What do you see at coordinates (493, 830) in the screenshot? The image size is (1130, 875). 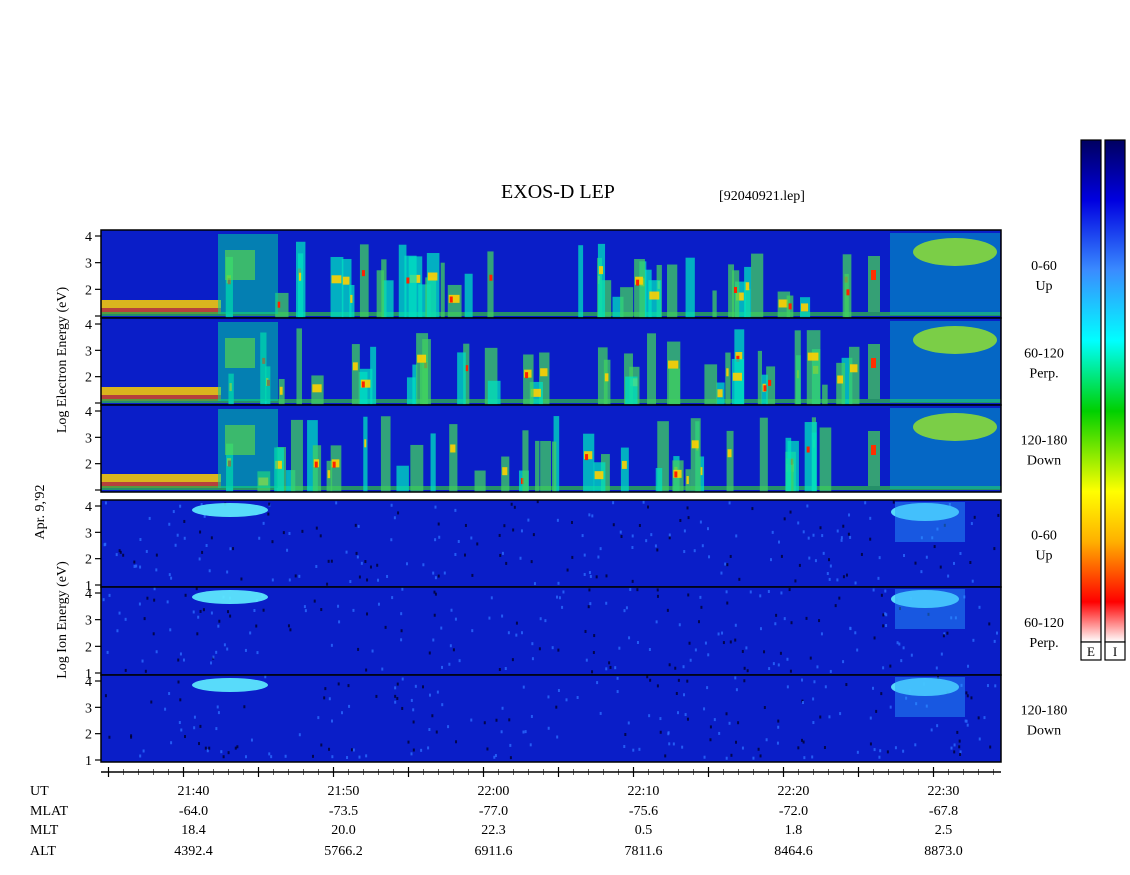 I see `ephemeris-mlt-value: 22.3` at bounding box center [493, 830].